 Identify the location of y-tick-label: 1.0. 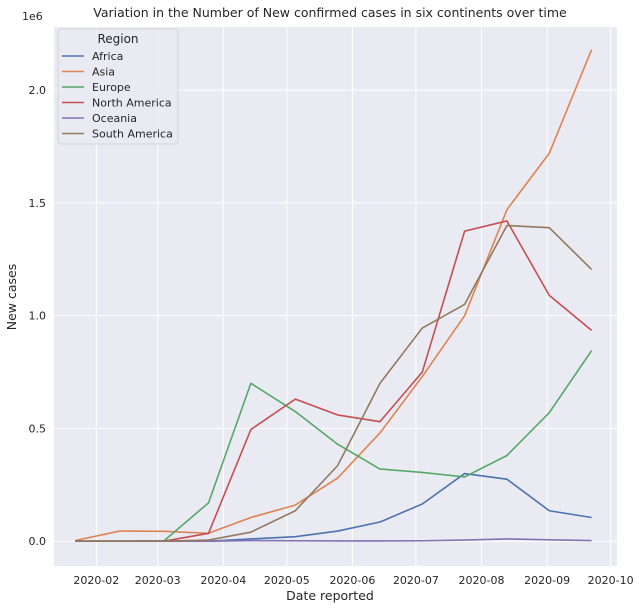
(38, 316).